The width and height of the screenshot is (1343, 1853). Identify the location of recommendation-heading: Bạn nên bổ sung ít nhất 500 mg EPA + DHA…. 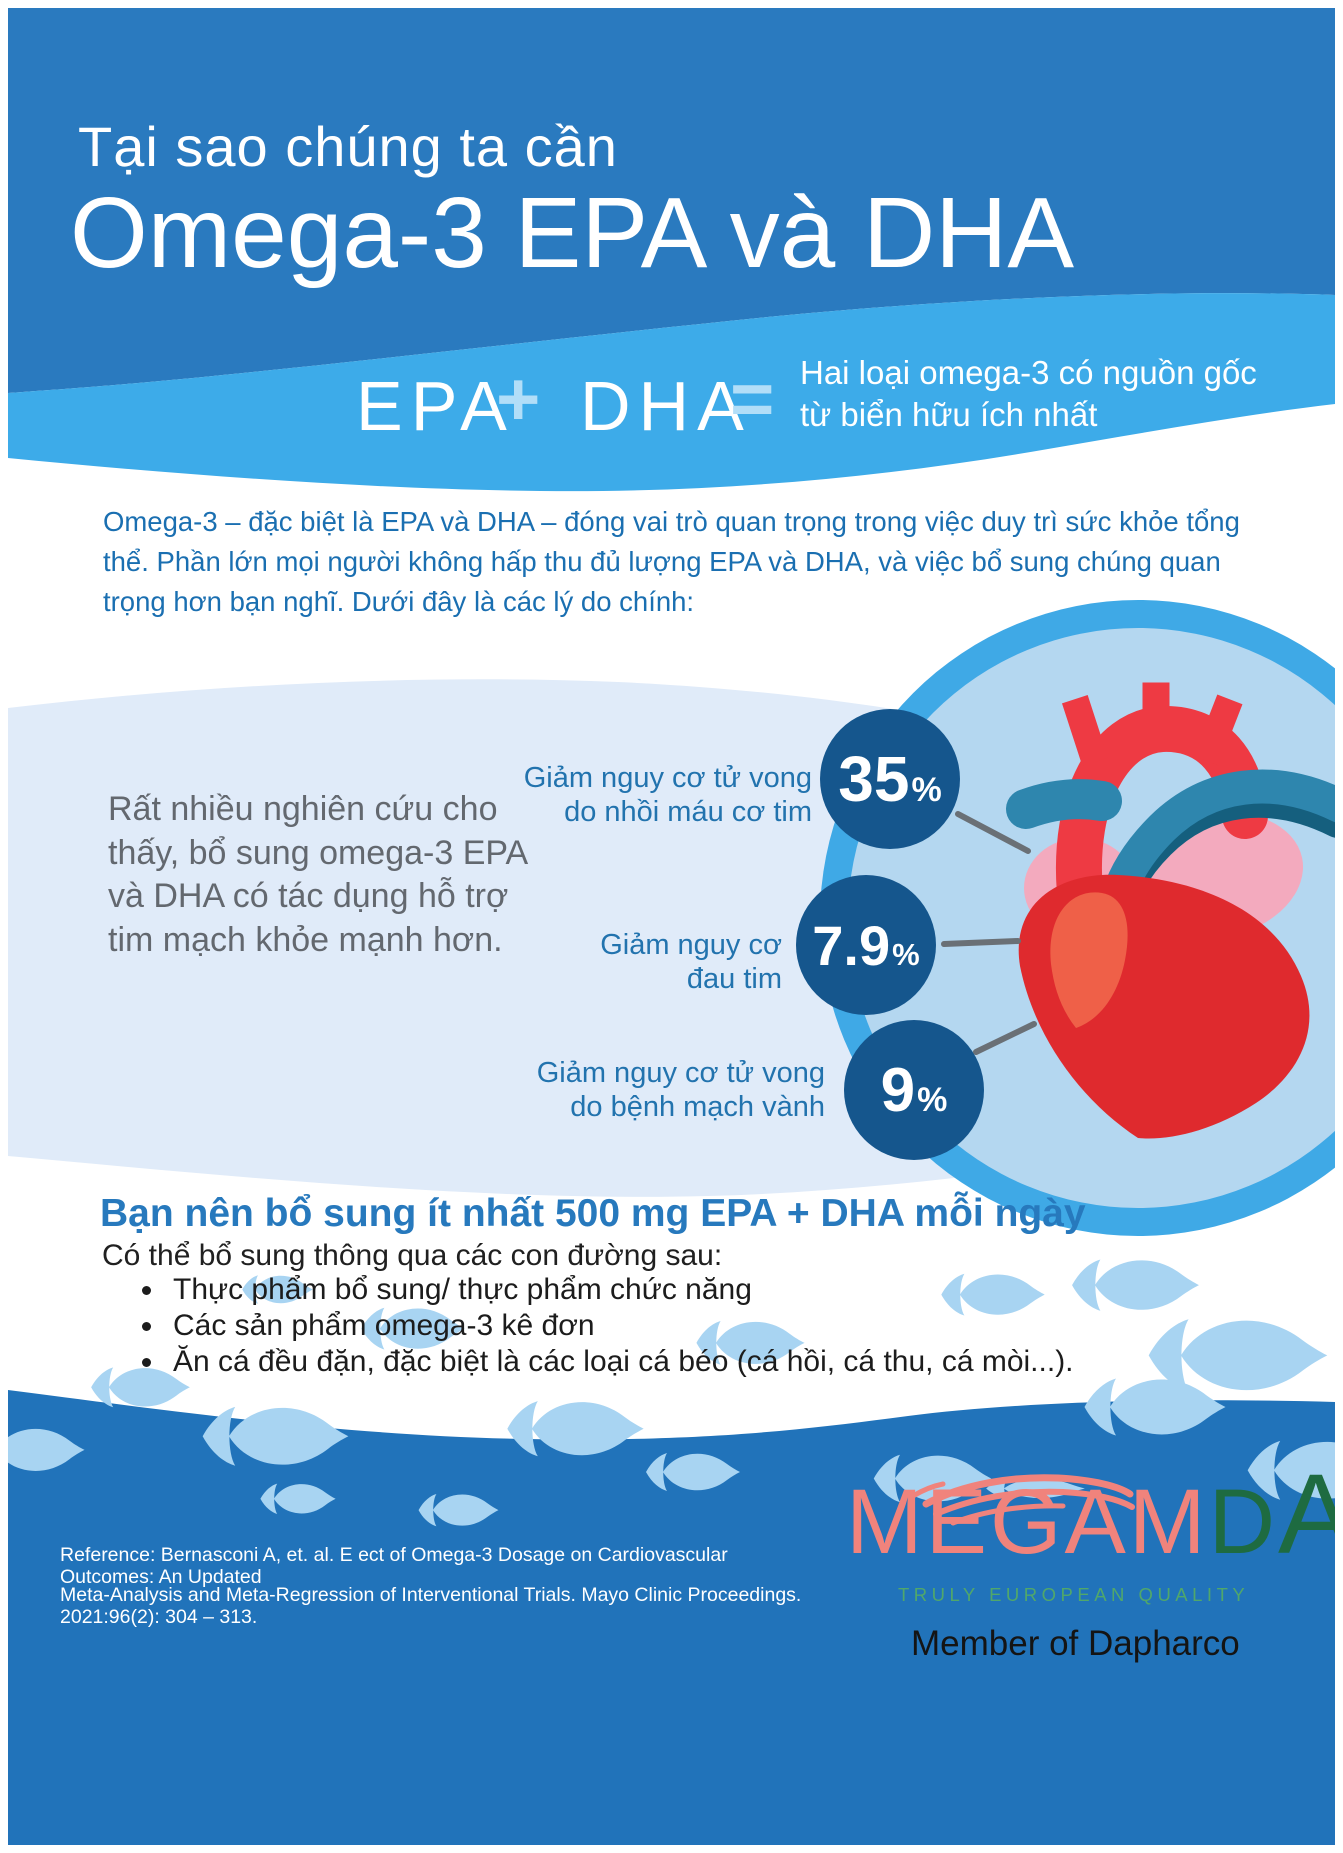
(593, 1213).